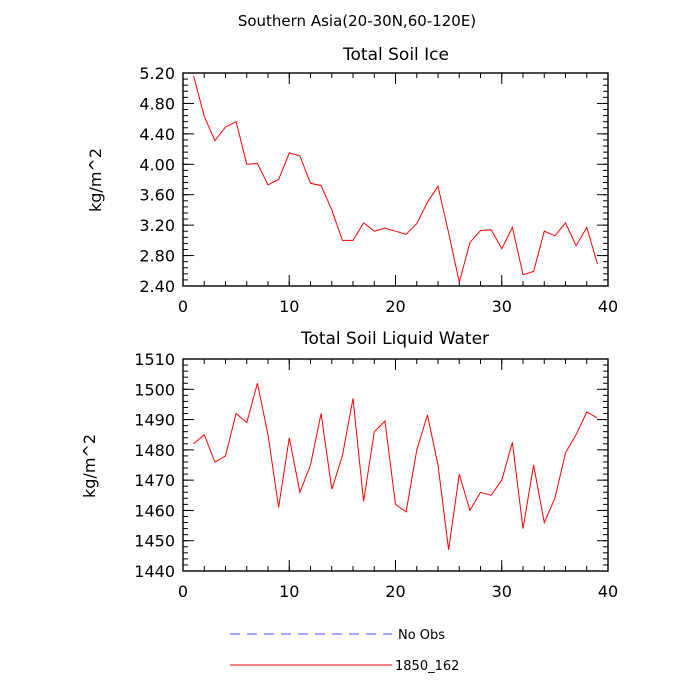  Describe the element at coordinates (154, 359) in the screenshot. I see `y-tick-label: 1510` at that location.